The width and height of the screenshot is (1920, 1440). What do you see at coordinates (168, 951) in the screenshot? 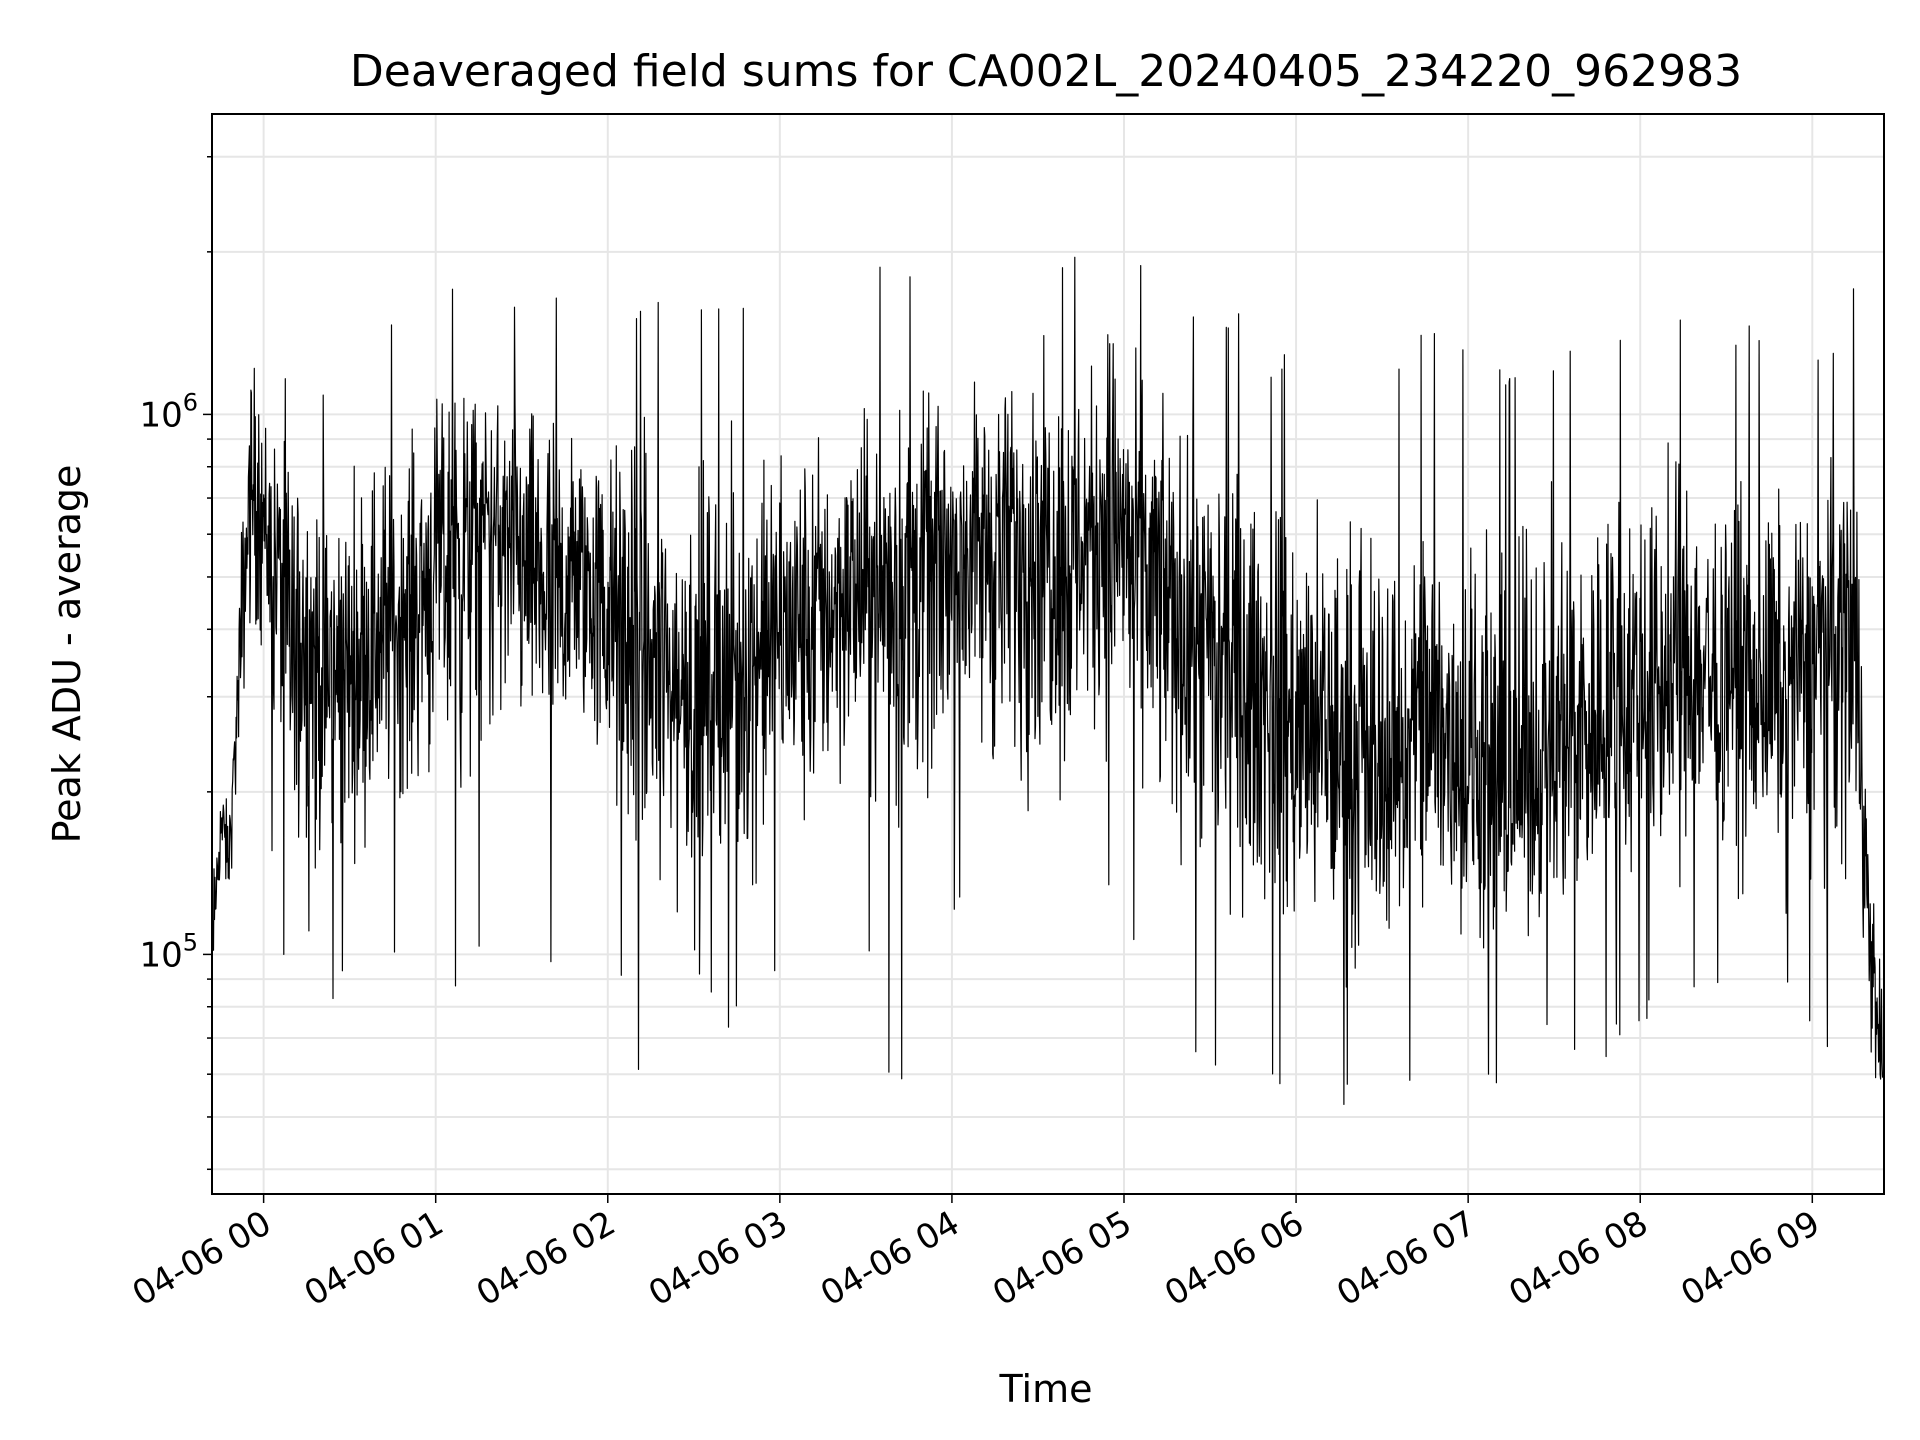
I see `y-tick-label: 10⁵` at bounding box center [168, 951].